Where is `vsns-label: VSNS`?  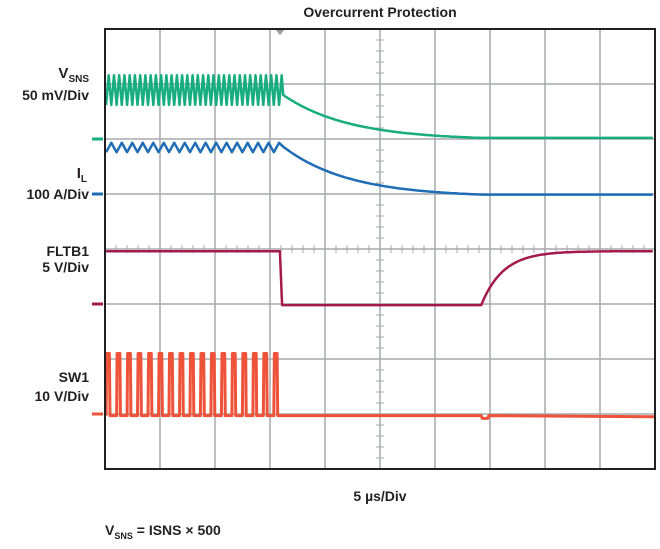 vsns-label: VSNS is located at coordinates (73, 75).